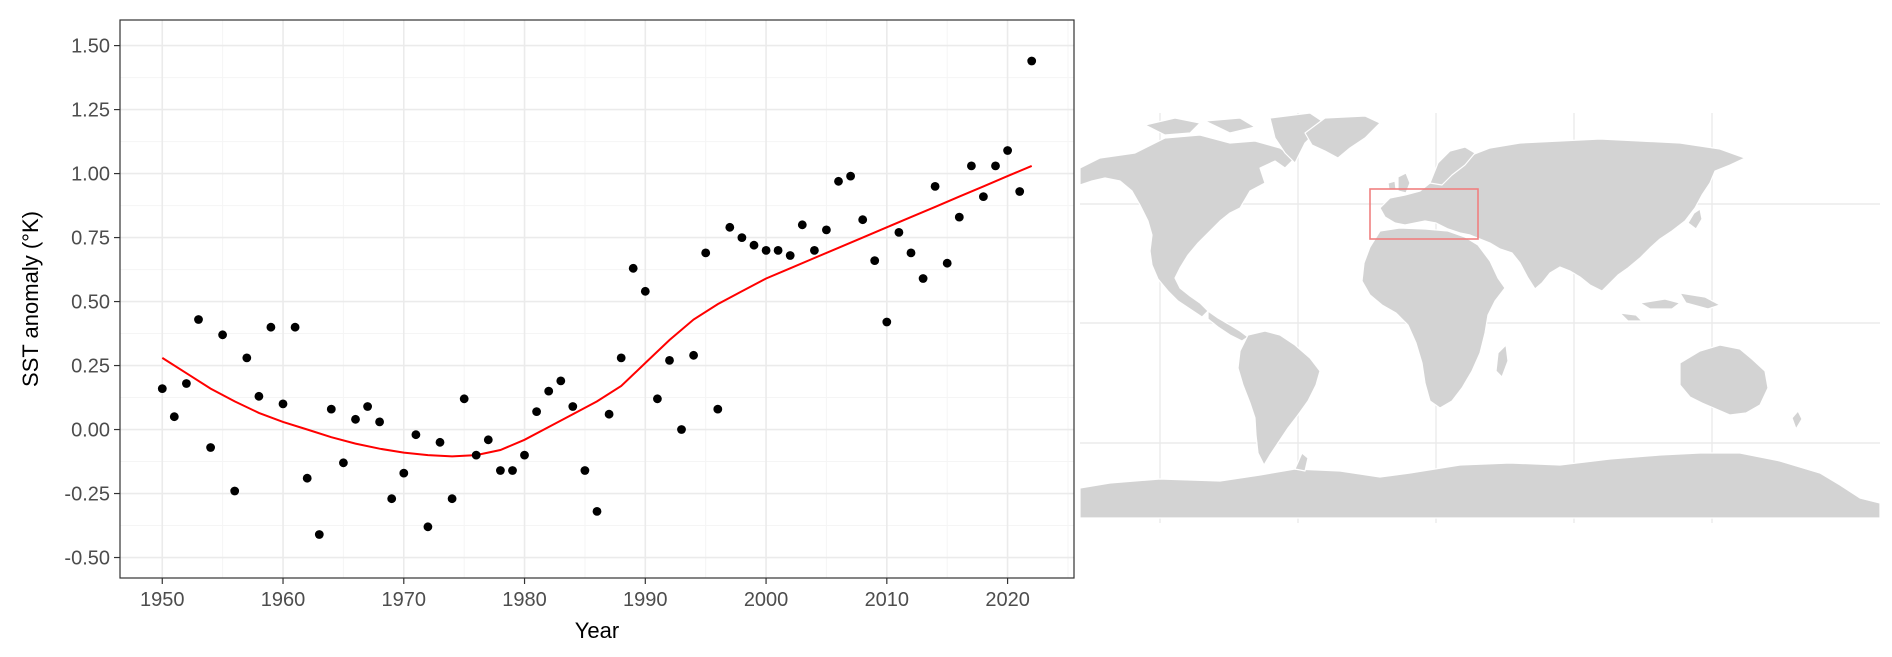 Image resolution: width=1892 pixels, height=657 pixels. What do you see at coordinates (30, 299) in the screenshot?
I see `y-axis-title: SST anomaly (°K)` at bounding box center [30, 299].